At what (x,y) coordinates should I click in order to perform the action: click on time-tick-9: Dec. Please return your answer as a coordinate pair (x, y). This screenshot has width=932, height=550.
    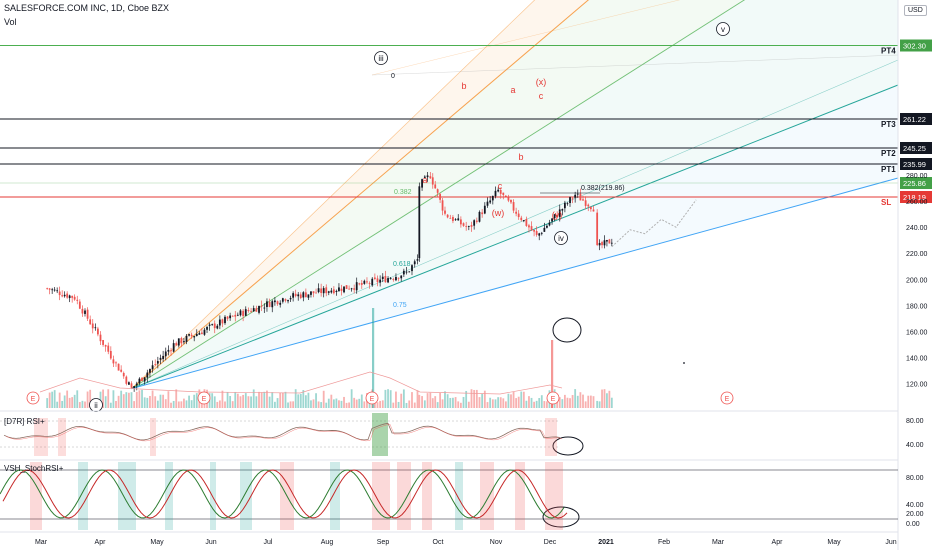
    Looking at the image, I should click on (550, 542).